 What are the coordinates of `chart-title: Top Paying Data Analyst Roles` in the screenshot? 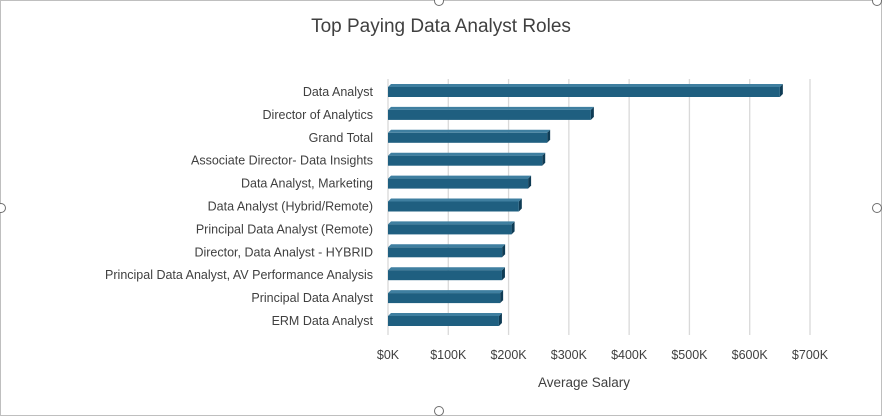 It's located at (441, 26).